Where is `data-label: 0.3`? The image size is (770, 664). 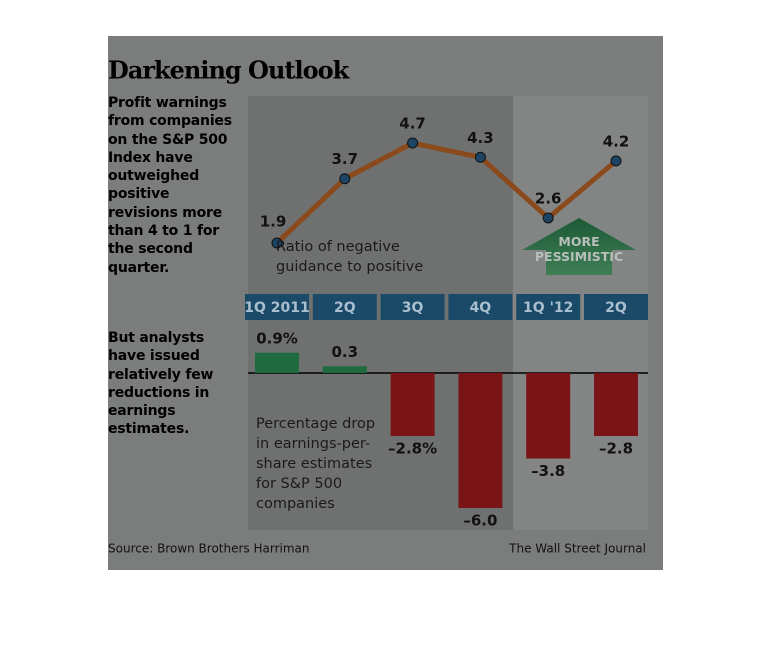 data-label: 0.3 is located at coordinates (345, 352).